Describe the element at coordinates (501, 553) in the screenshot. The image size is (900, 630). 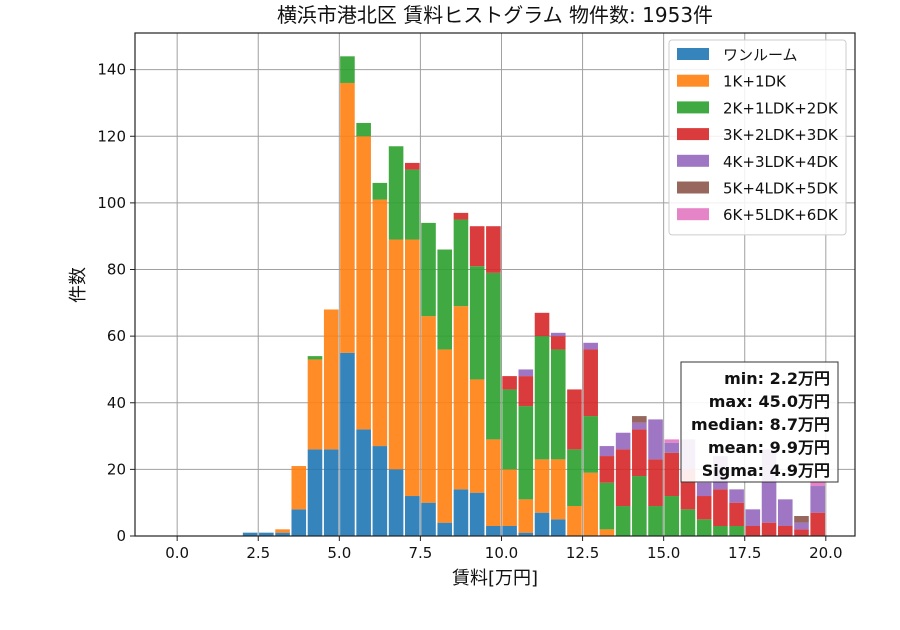
I see `x-tick-label: 10.0` at that location.